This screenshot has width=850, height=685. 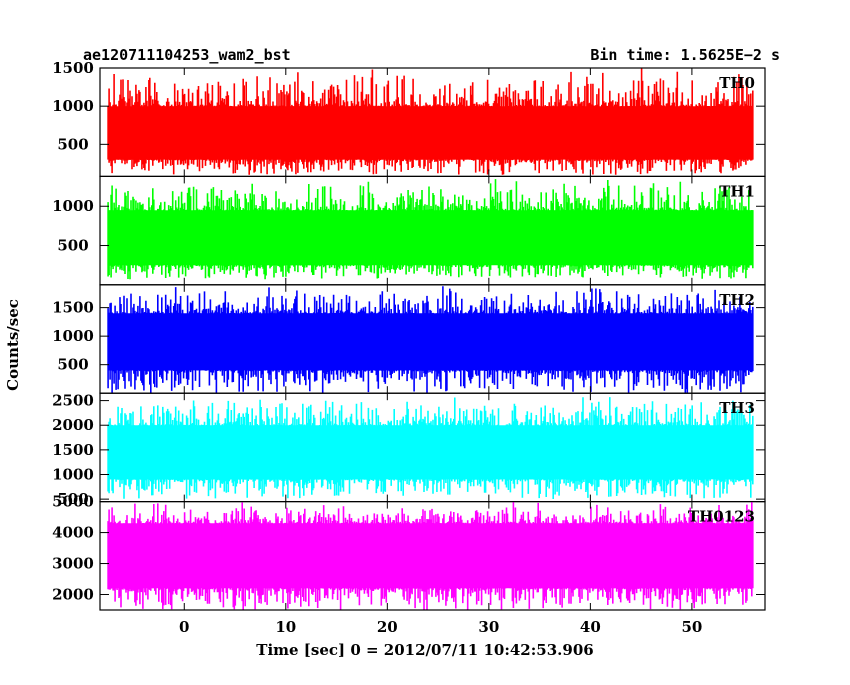 What do you see at coordinates (737, 83) in the screenshot?
I see `panel-label-th0: TH0` at bounding box center [737, 83].